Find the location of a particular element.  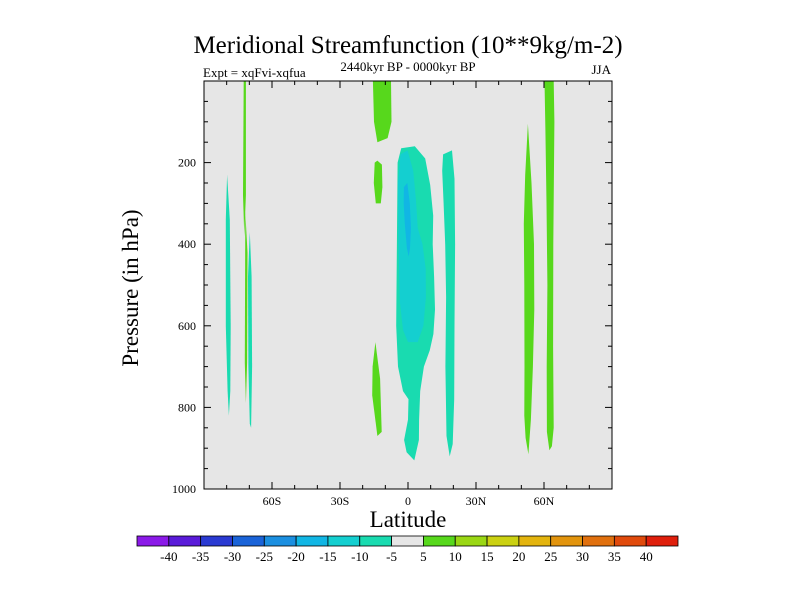

colorbar-label: 30 is located at coordinates (582, 556).